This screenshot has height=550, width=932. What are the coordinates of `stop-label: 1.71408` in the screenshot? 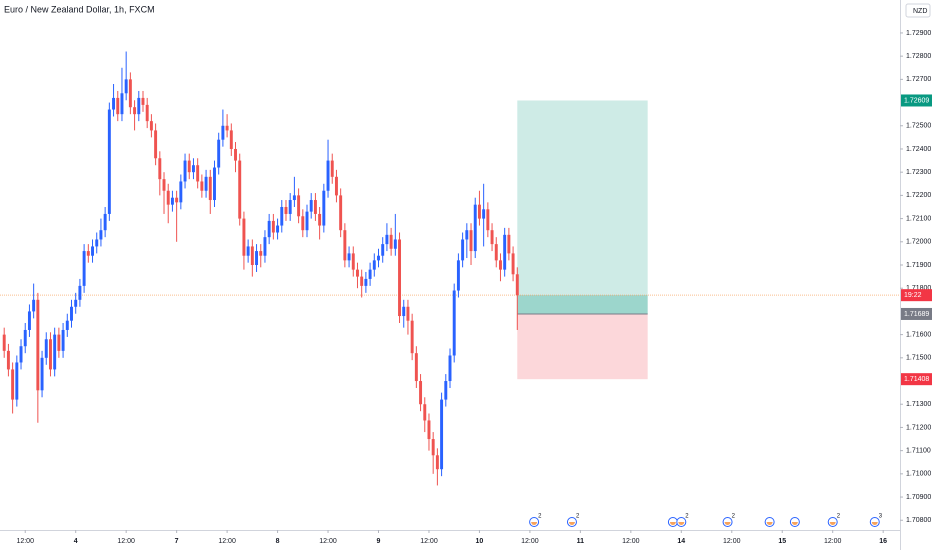 It's located at (916, 379).